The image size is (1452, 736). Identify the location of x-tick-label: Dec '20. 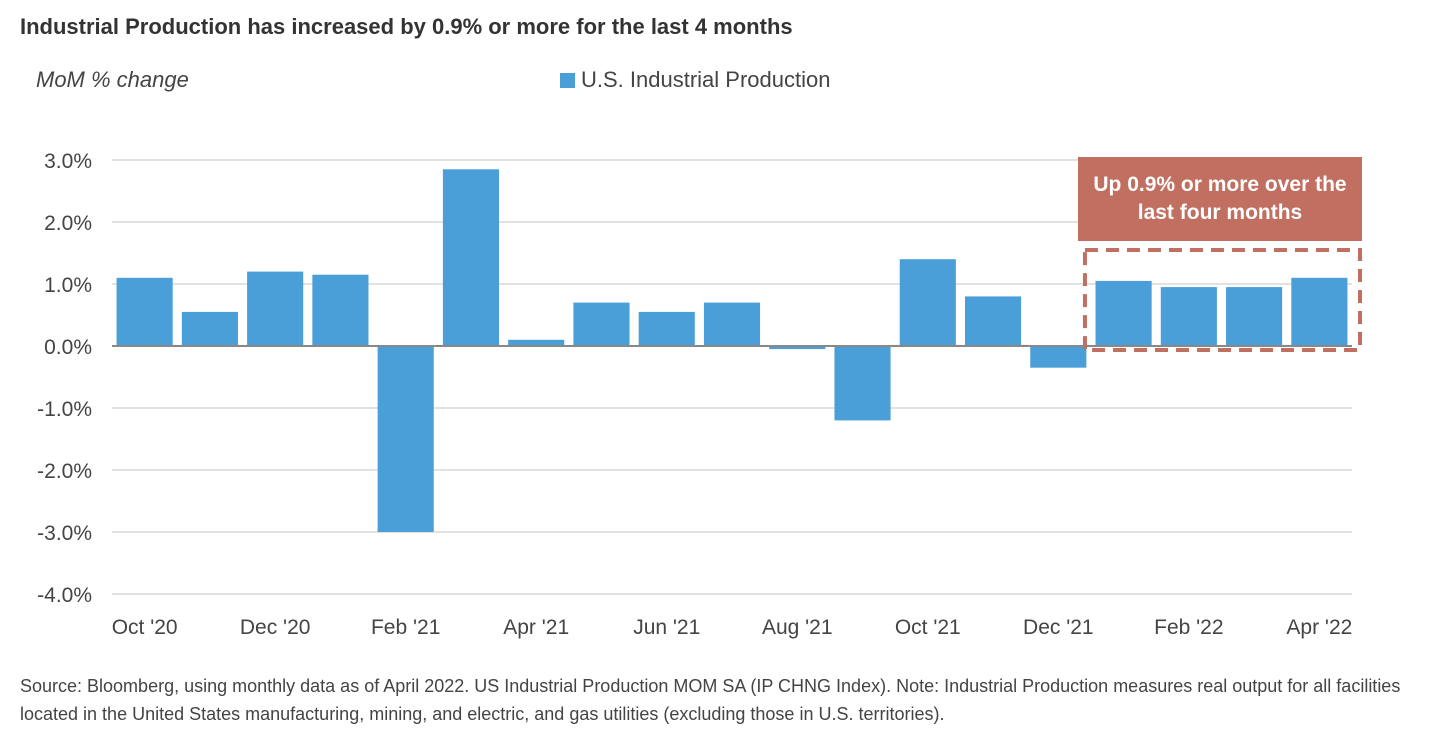
(275, 627).